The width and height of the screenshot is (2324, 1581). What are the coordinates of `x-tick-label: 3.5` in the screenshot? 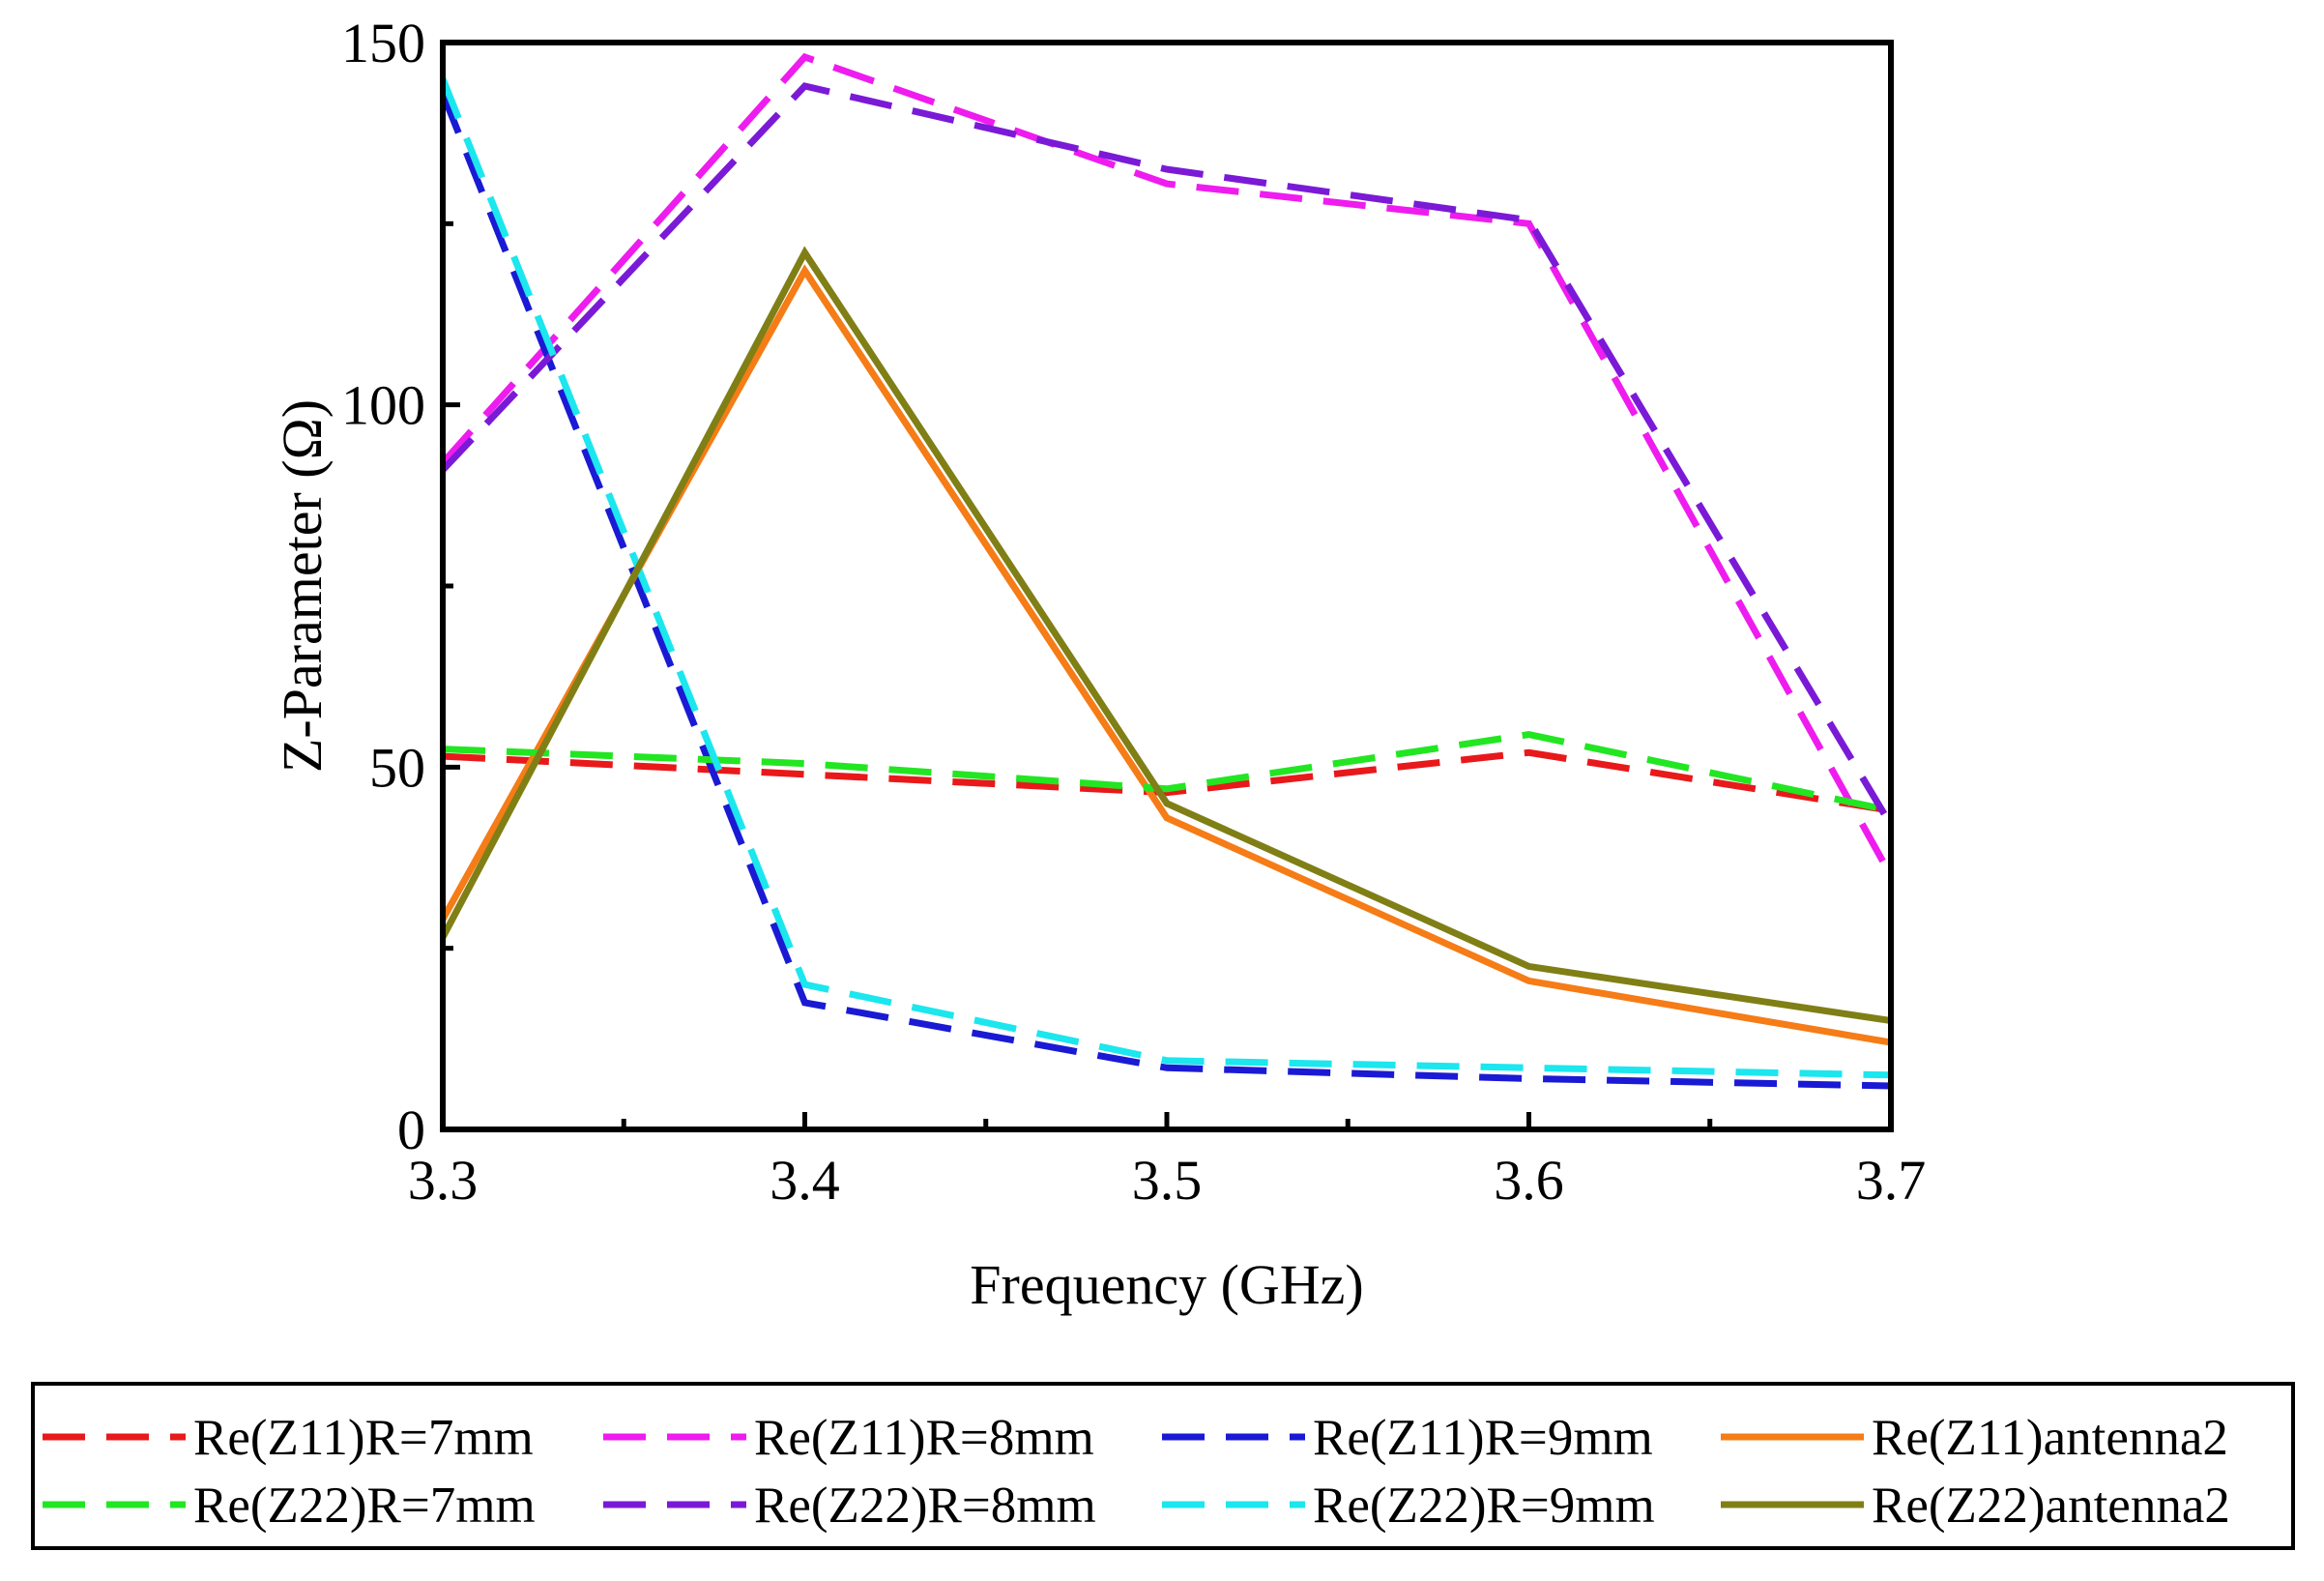 It's located at (1167, 1180).